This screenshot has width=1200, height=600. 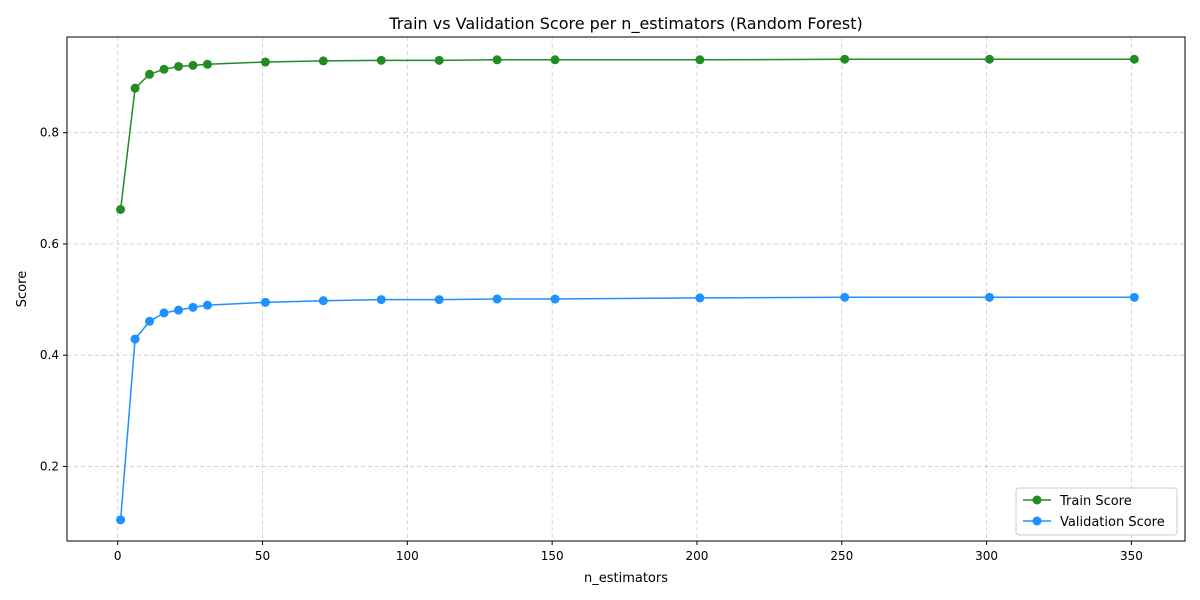 What do you see at coordinates (118, 556) in the screenshot?
I see `x-tick-label: 0` at bounding box center [118, 556].